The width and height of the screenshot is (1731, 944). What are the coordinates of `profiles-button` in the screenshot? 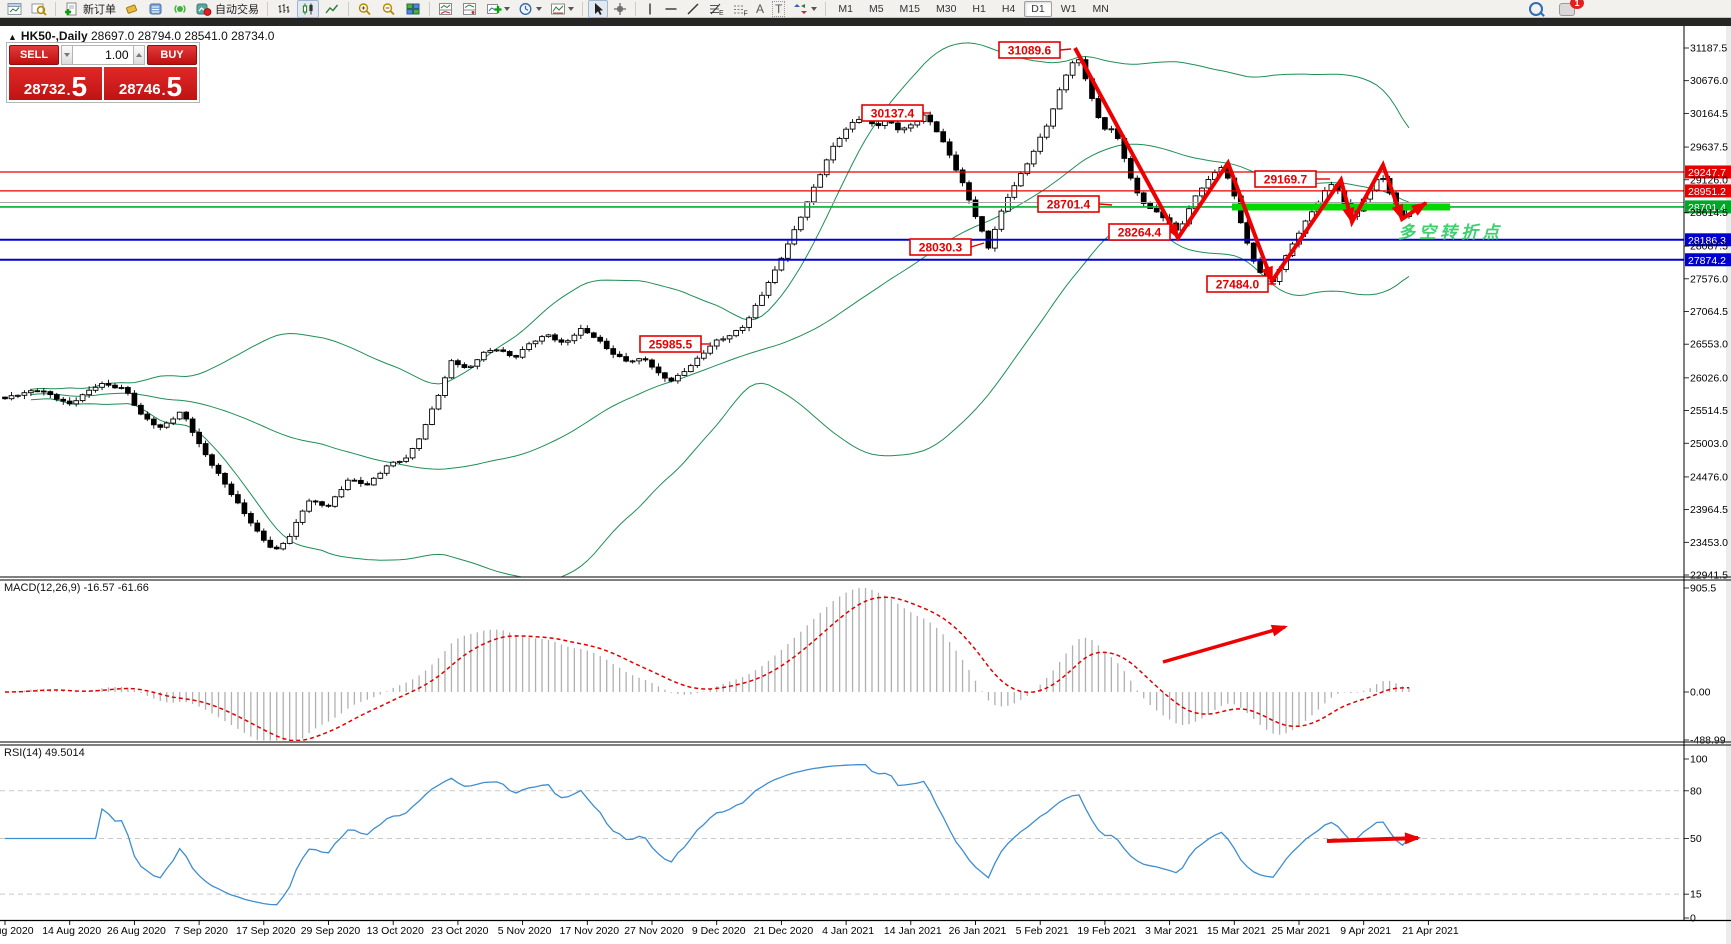 It's located at (39, 9).